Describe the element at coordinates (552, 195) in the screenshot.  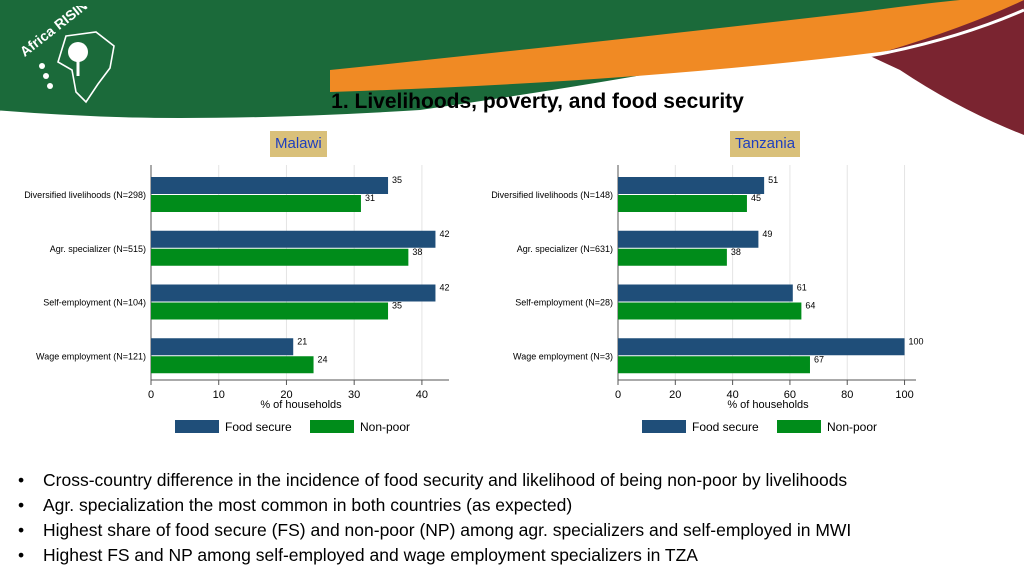
I see `category-label: Diversified livelihoods (N=148)` at that location.